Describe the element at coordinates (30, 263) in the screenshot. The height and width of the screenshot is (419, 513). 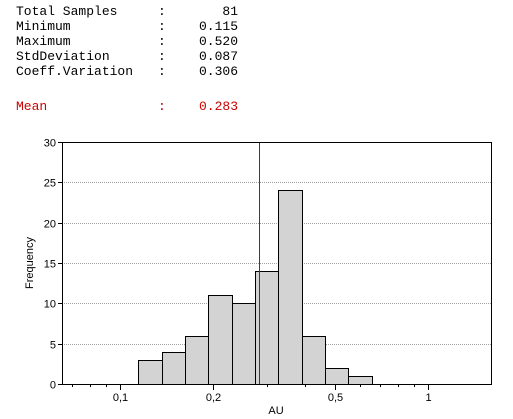
I see `y-axis-label: Frequency` at that location.